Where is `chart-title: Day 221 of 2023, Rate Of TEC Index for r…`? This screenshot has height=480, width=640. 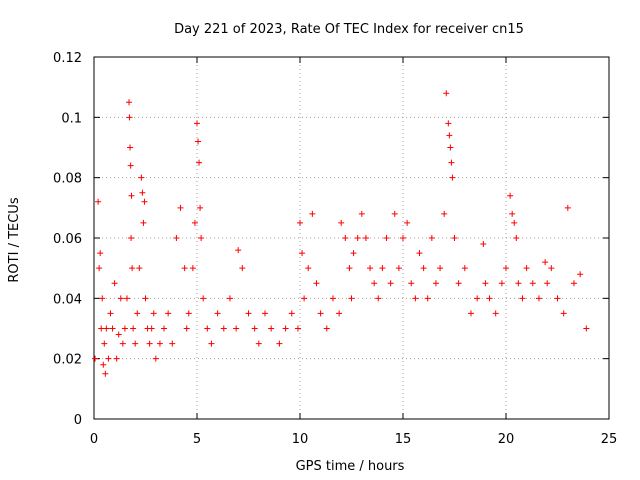
chart-title: Day 221 of 2023, Rate Of TEC Index for r… is located at coordinates (349, 29).